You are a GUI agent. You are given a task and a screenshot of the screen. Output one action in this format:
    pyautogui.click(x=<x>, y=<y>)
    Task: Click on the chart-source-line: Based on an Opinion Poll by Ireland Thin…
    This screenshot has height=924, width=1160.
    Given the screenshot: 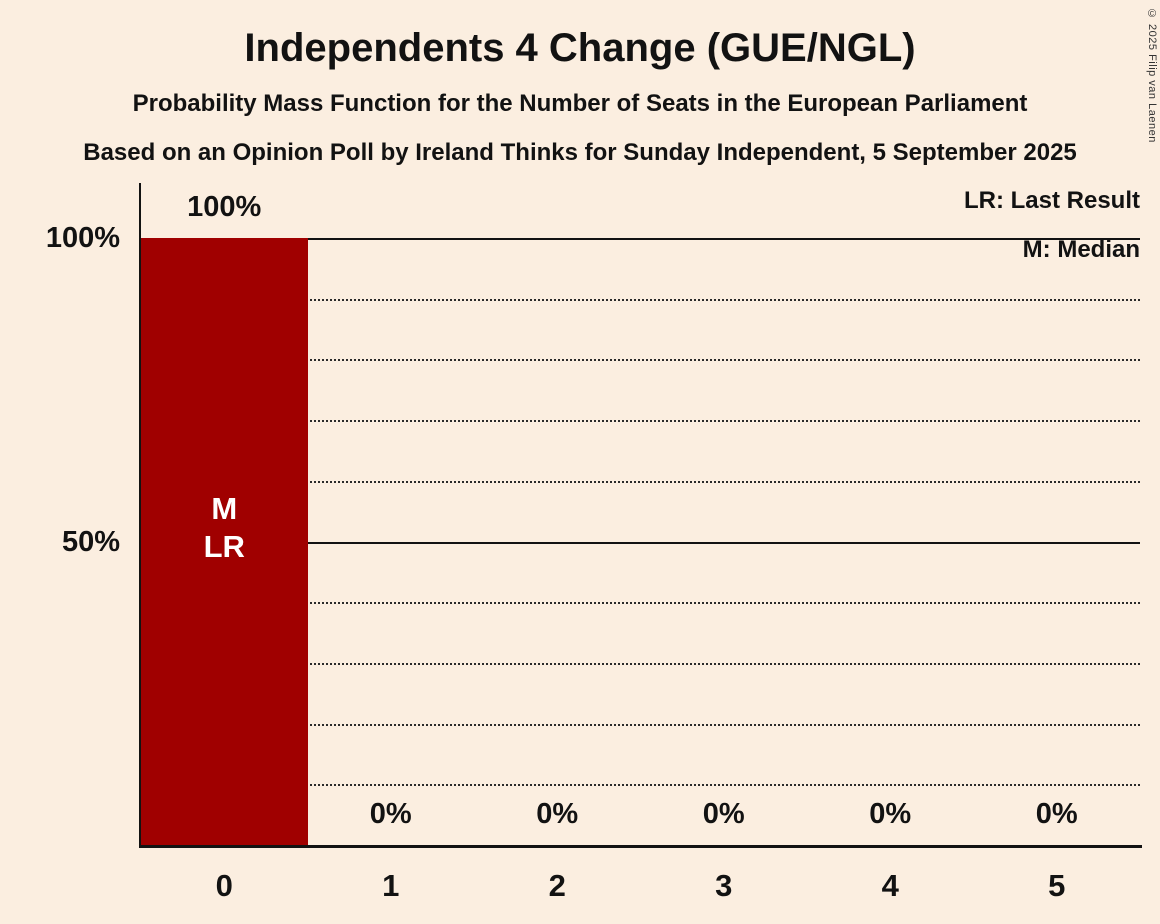 What is the action you would take?
    pyautogui.click(x=580, y=152)
    